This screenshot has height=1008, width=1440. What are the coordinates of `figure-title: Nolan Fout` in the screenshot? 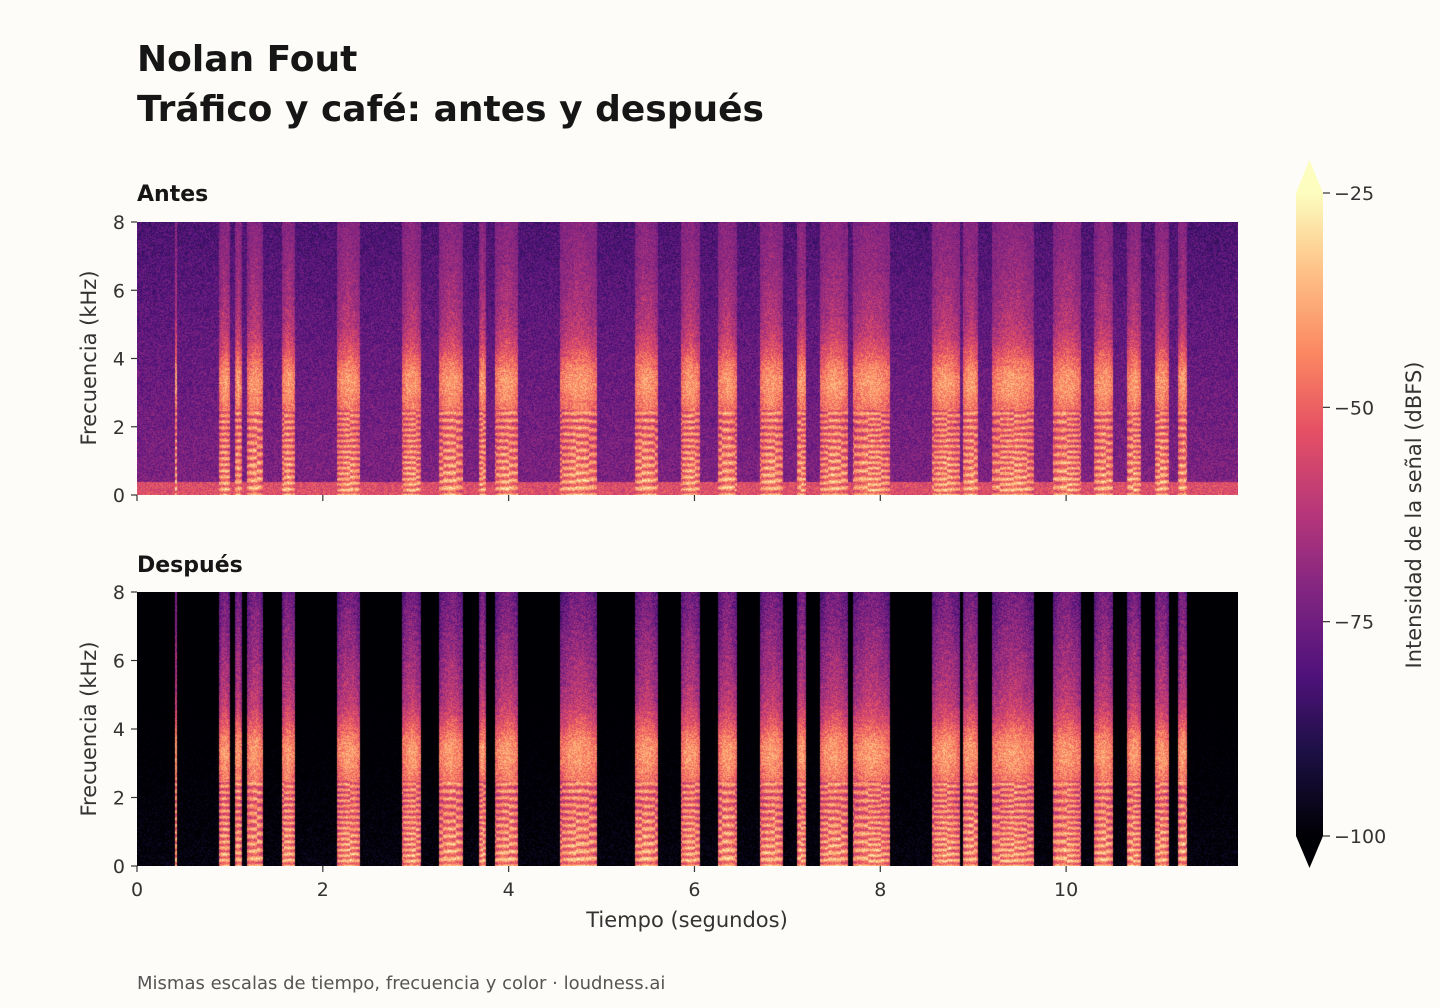 It's located at (247, 59).